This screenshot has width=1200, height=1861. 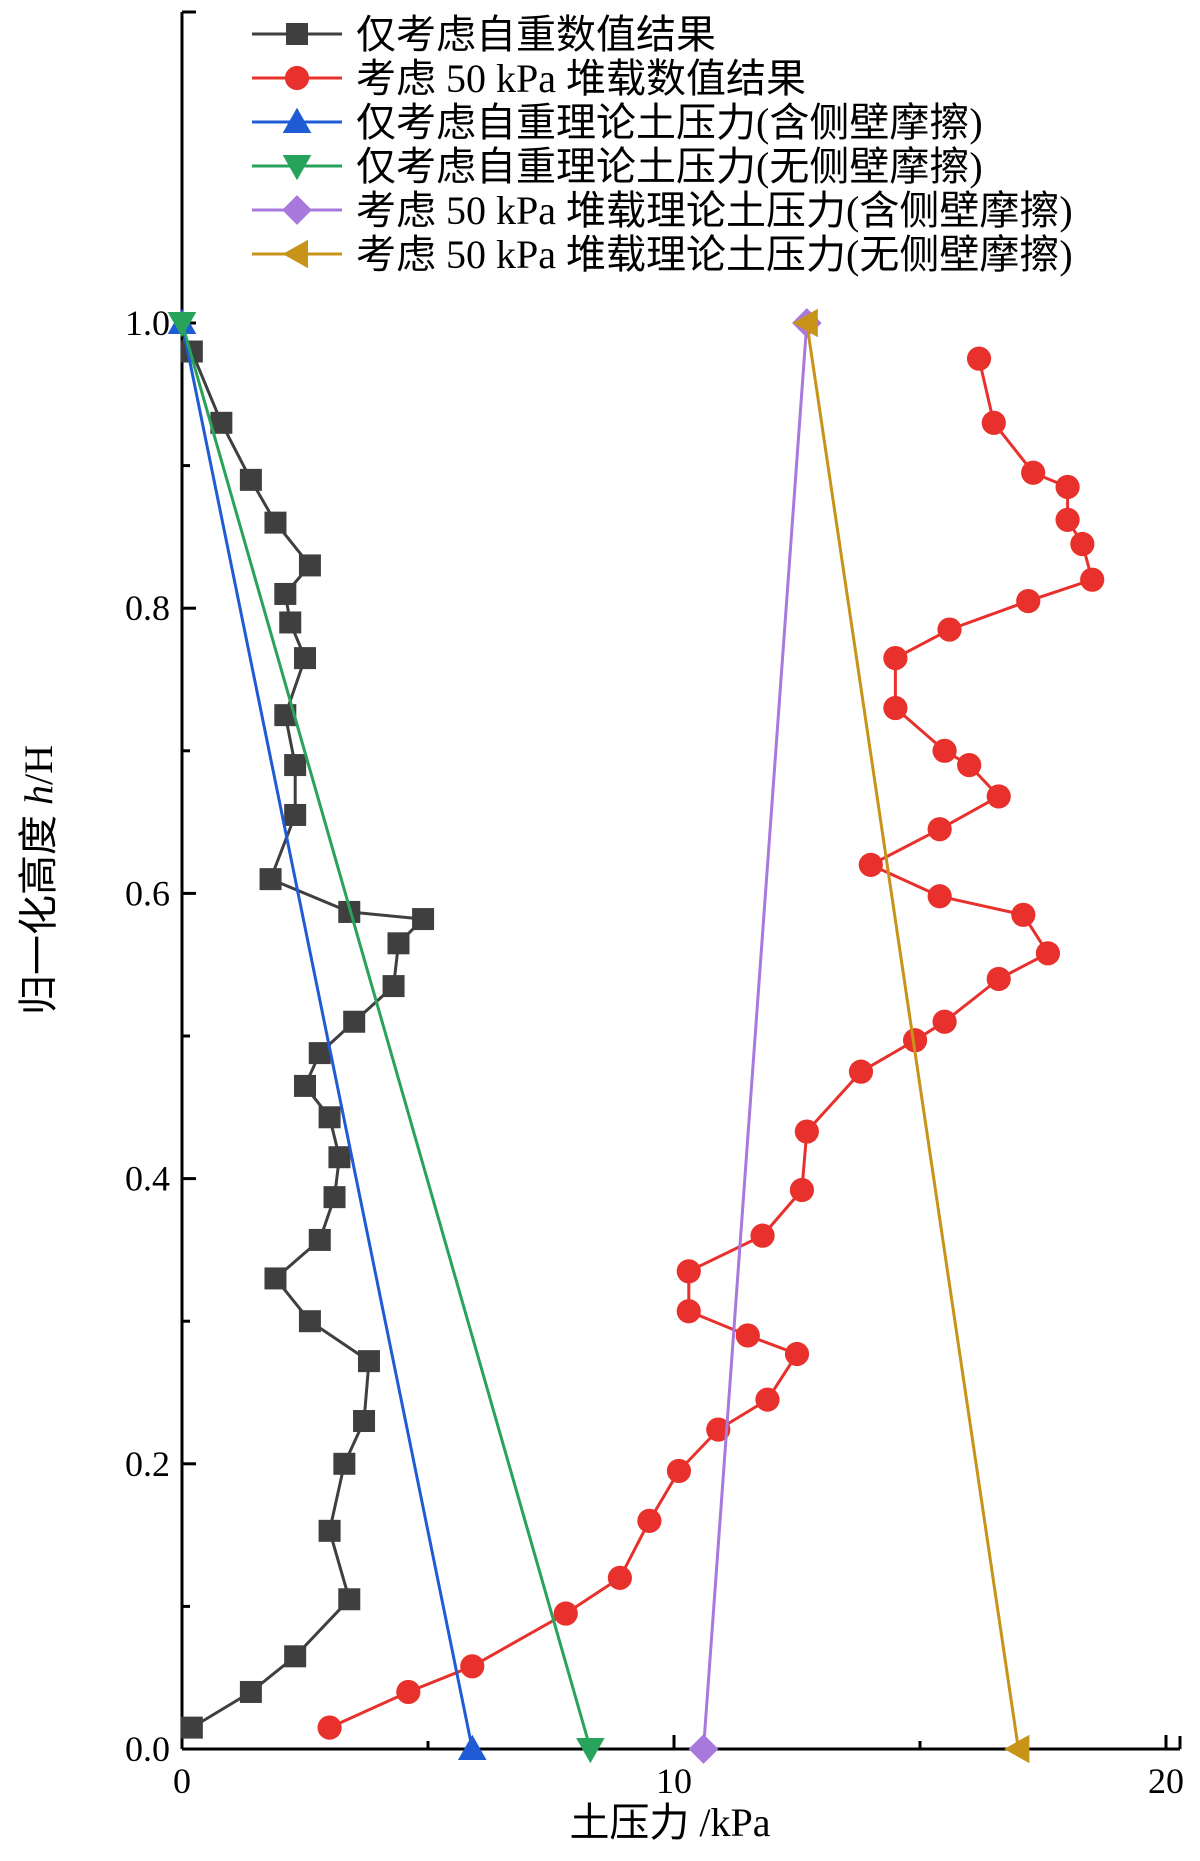 I want to click on legend-item: 考虑 50 kPa 堆载数值结果, so click(x=529, y=78).